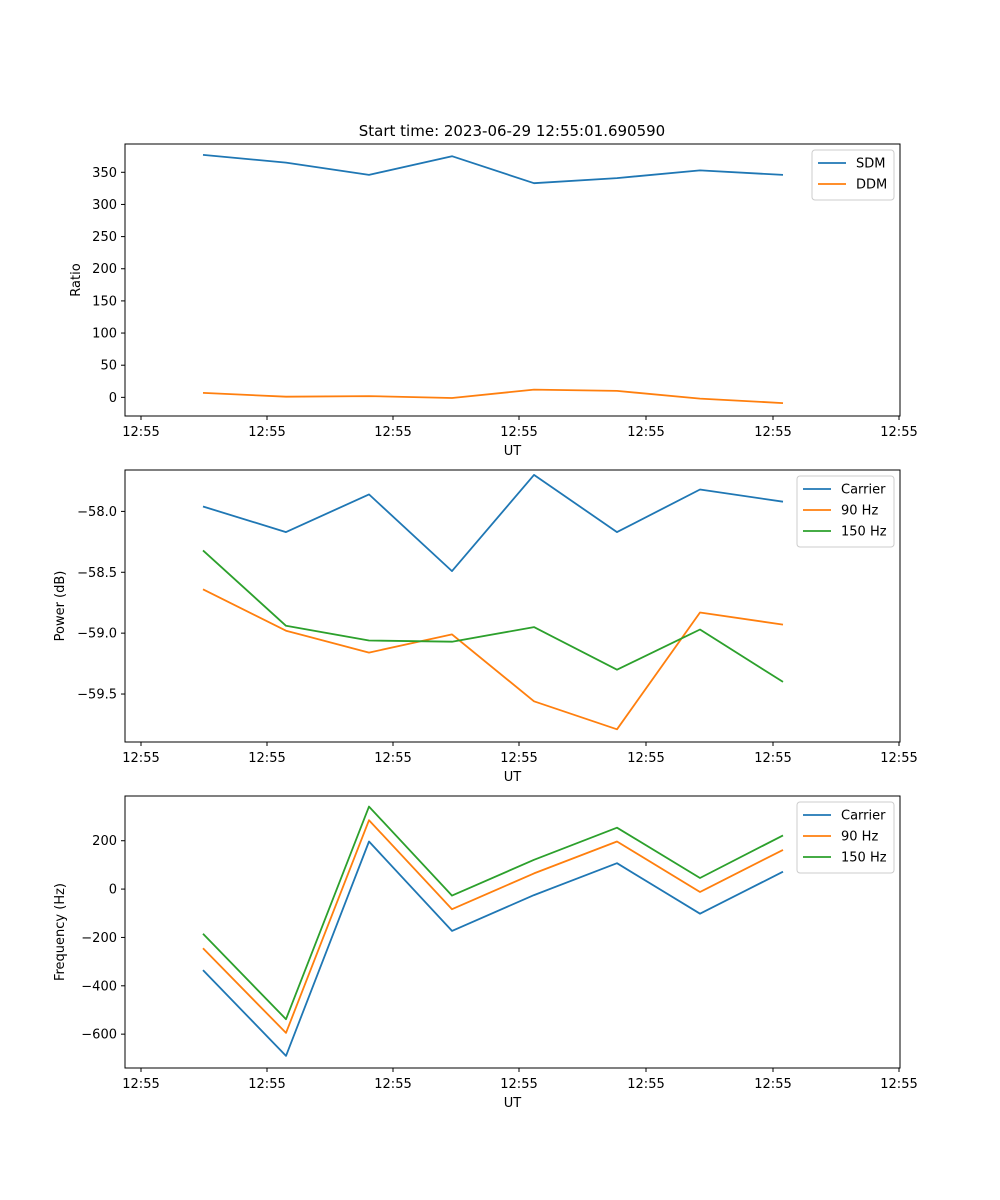 The height and width of the screenshot is (1200, 1000). What do you see at coordinates (512, 131) in the screenshot?
I see `figure-title: Start time: 2023-06-29 12:55:01.690590` at bounding box center [512, 131].